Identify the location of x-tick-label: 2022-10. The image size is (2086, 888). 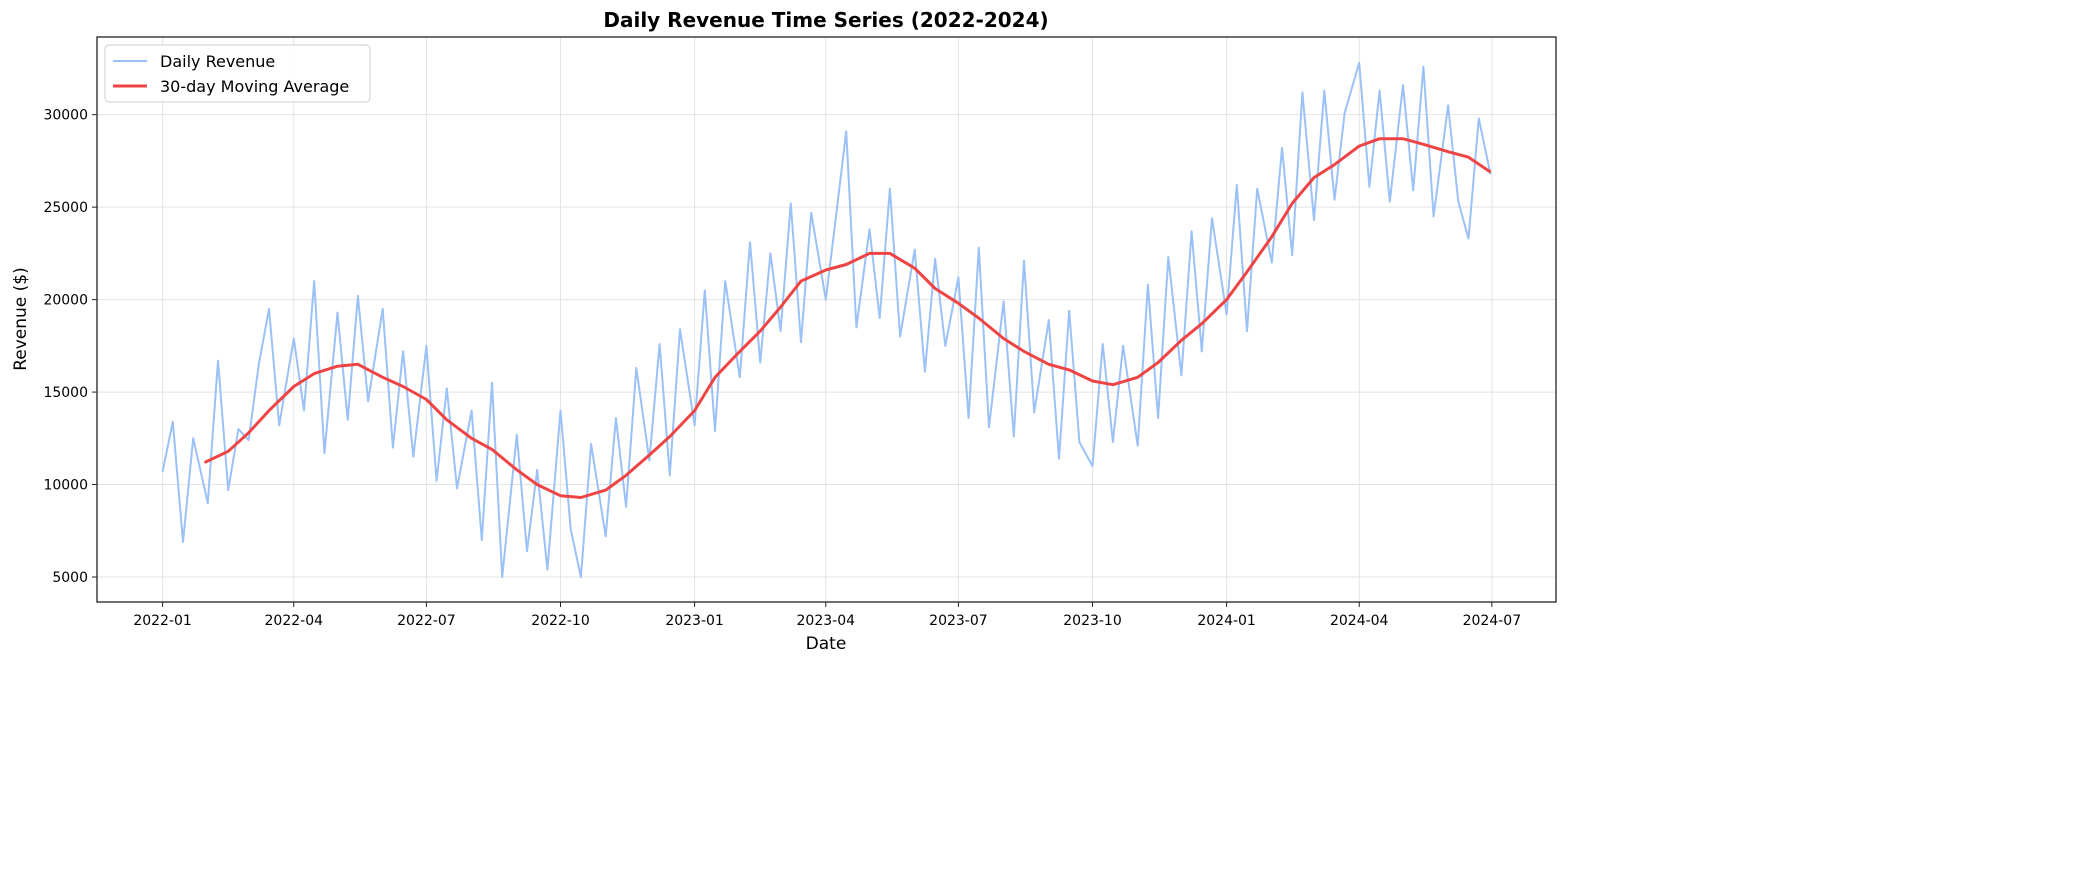
(560, 621).